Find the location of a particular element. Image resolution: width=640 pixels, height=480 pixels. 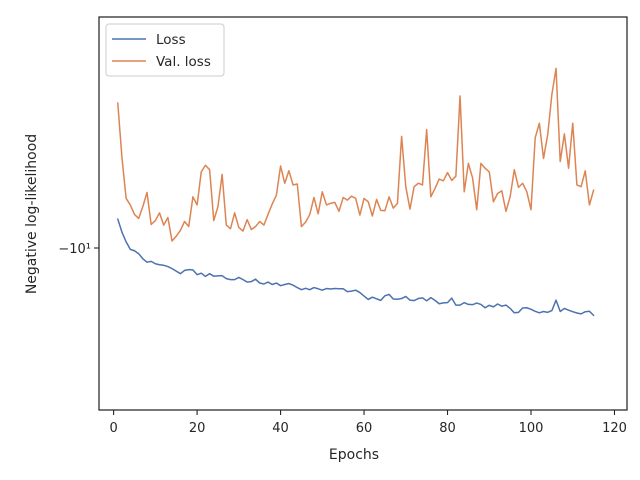

x-tick-label: 120 is located at coordinates (614, 428).